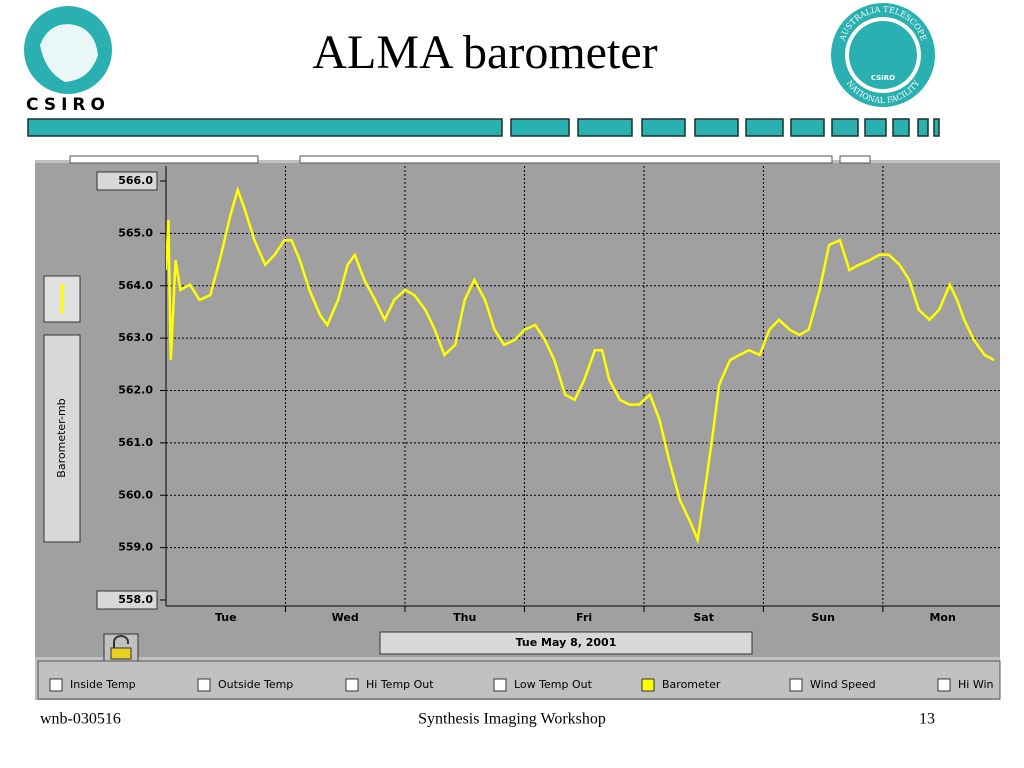 Image resolution: width=1024 pixels, height=768 pixels. I want to click on y-tick-label: 564.0, so click(135, 285).